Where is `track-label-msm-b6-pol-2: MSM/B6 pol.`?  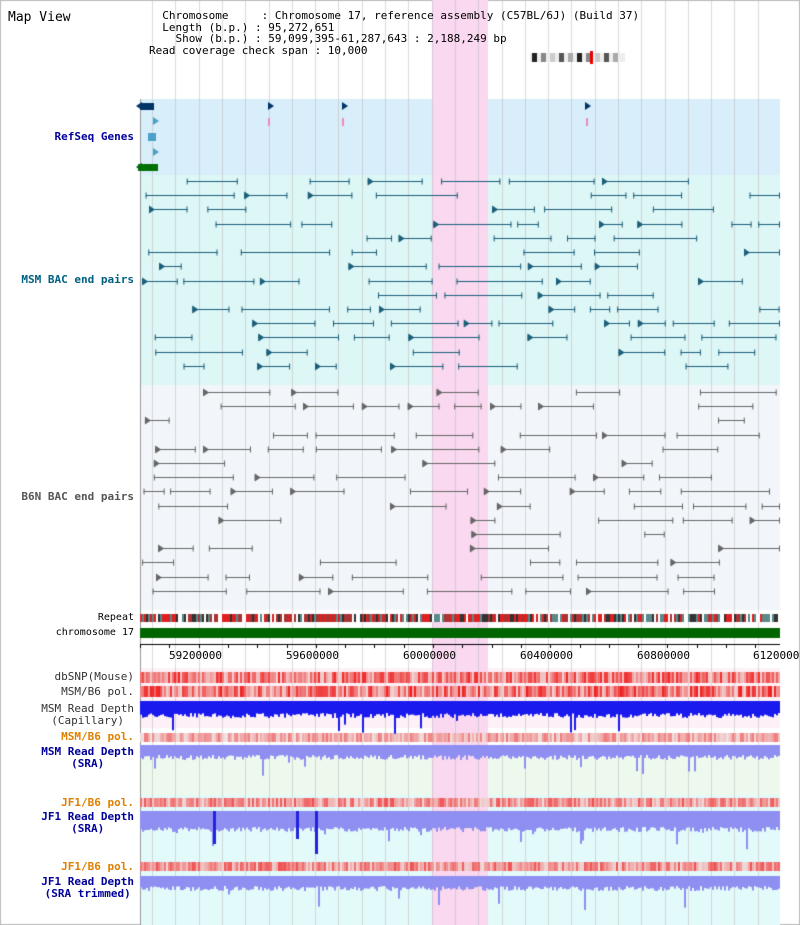 track-label-msm-b6-pol-2: MSM/B6 pol. is located at coordinates (97, 736).